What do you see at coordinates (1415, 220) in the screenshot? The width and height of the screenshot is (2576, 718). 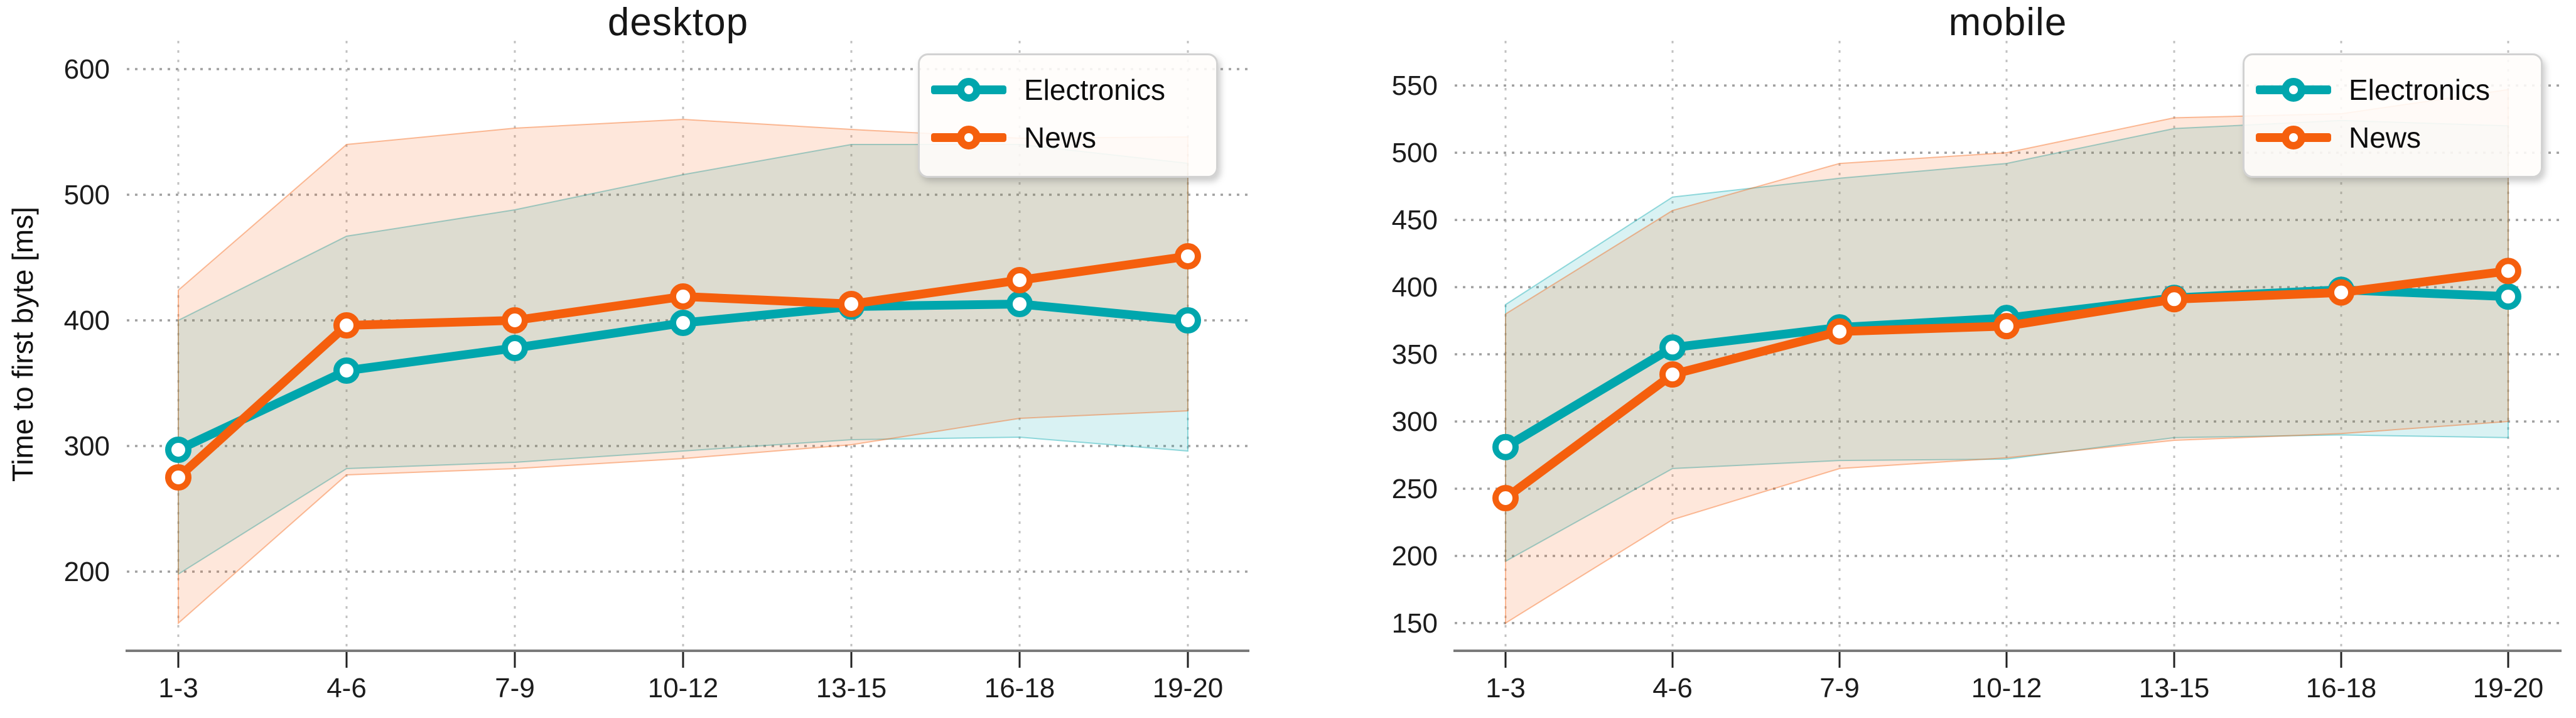 I see `y-tick-label: 450` at bounding box center [1415, 220].